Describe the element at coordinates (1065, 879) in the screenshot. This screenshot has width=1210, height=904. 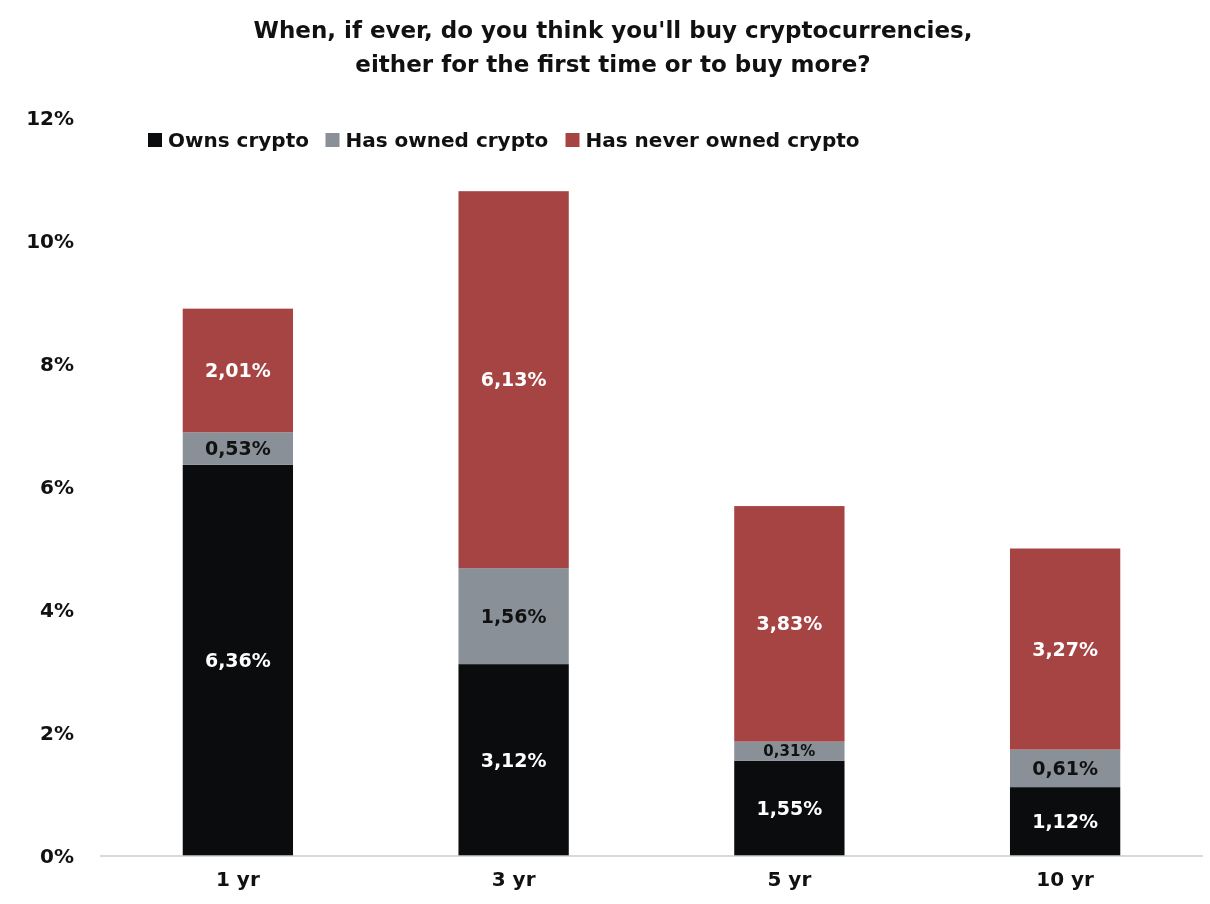
I see `x-tick-label: 10 yr` at that location.